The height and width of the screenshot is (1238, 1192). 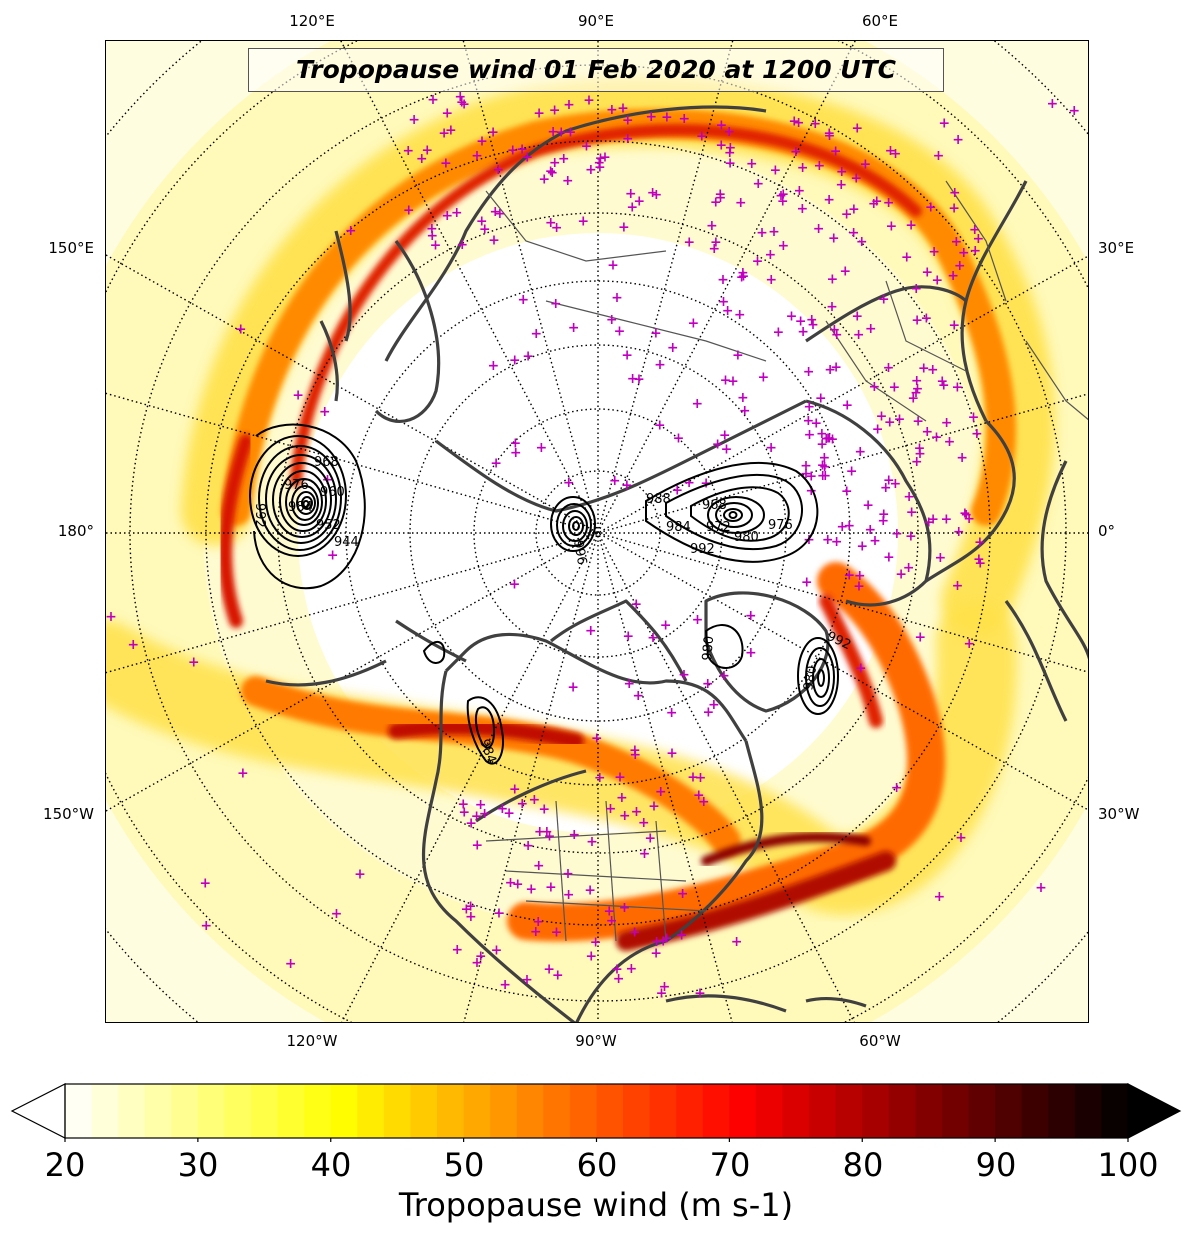 I want to click on pressure-contours, so click(x=544, y=594).